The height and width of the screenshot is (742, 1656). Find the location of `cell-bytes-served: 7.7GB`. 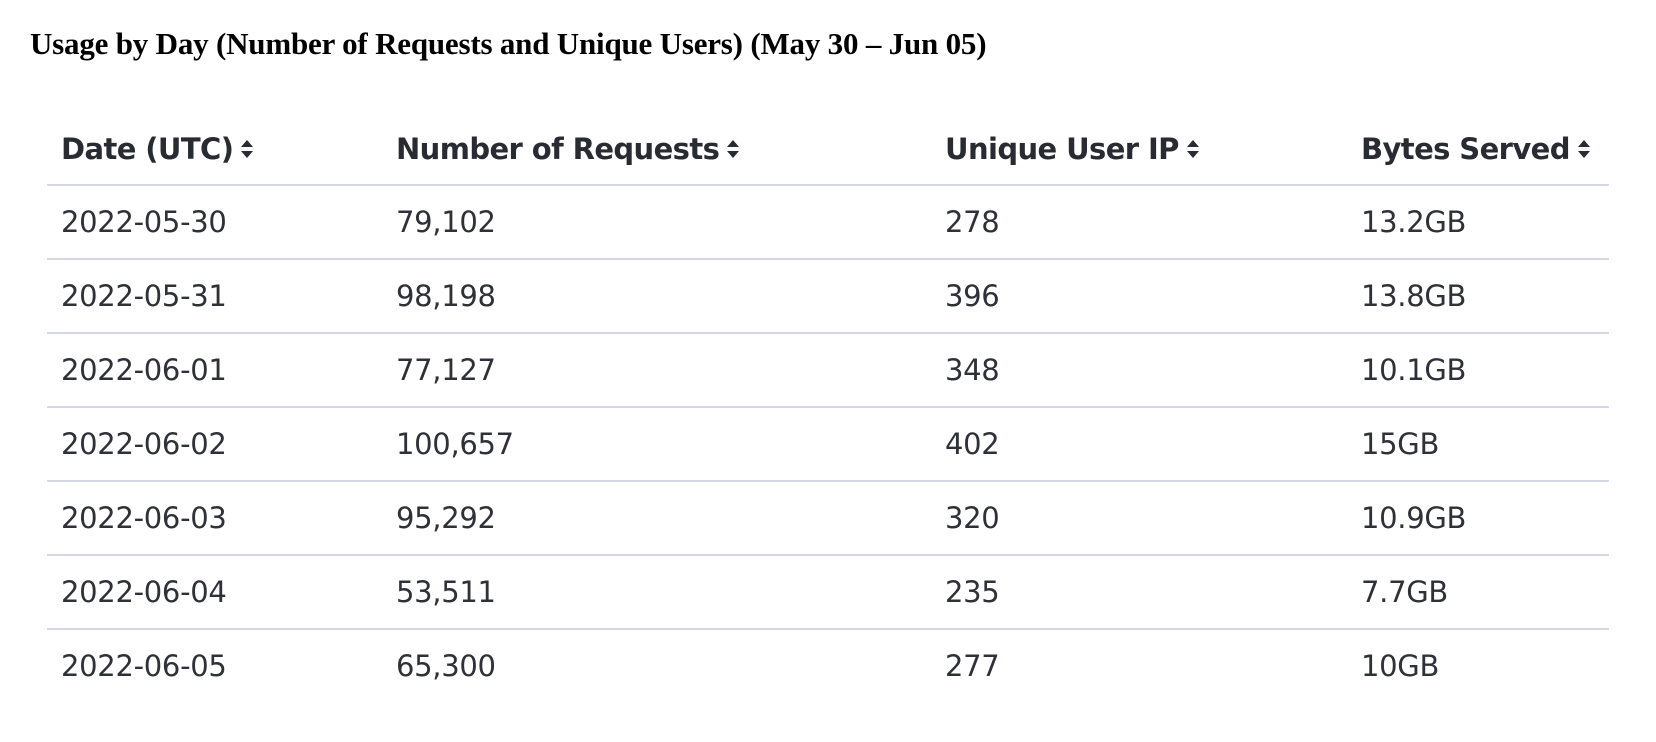

cell-bytes-served: 7.7GB is located at coordinates (1478, 592).